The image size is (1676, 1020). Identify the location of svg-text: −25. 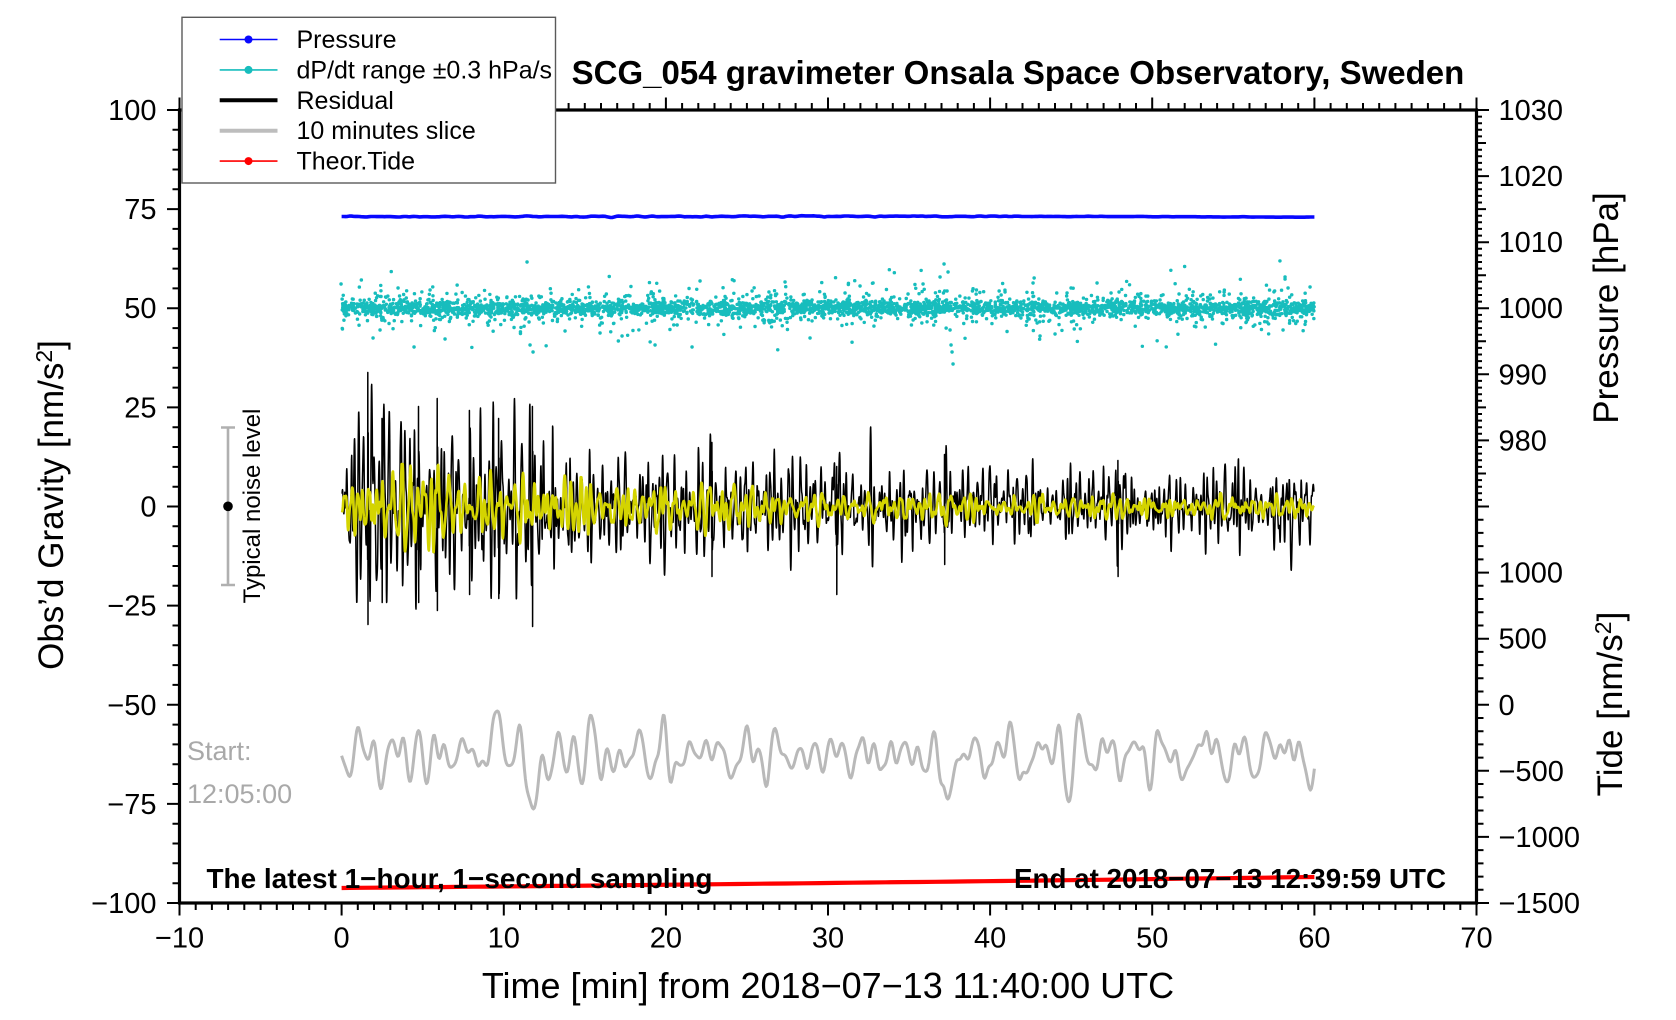
(131, 607).